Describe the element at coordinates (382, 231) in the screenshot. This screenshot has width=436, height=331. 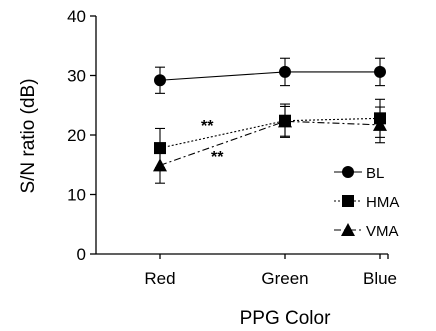
I see `legend-label-vma: VMA` at that location.